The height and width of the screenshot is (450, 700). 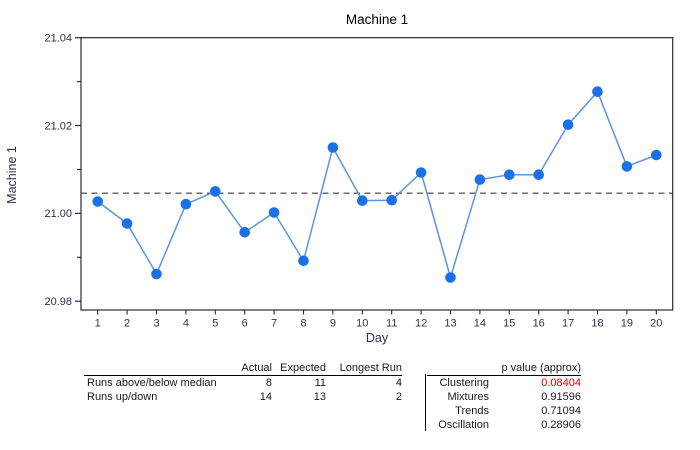 What do you see at coordinates (268, 383) in the screenshot?
I see `runs-actual-value: 8` at bounding box center [268, 383].